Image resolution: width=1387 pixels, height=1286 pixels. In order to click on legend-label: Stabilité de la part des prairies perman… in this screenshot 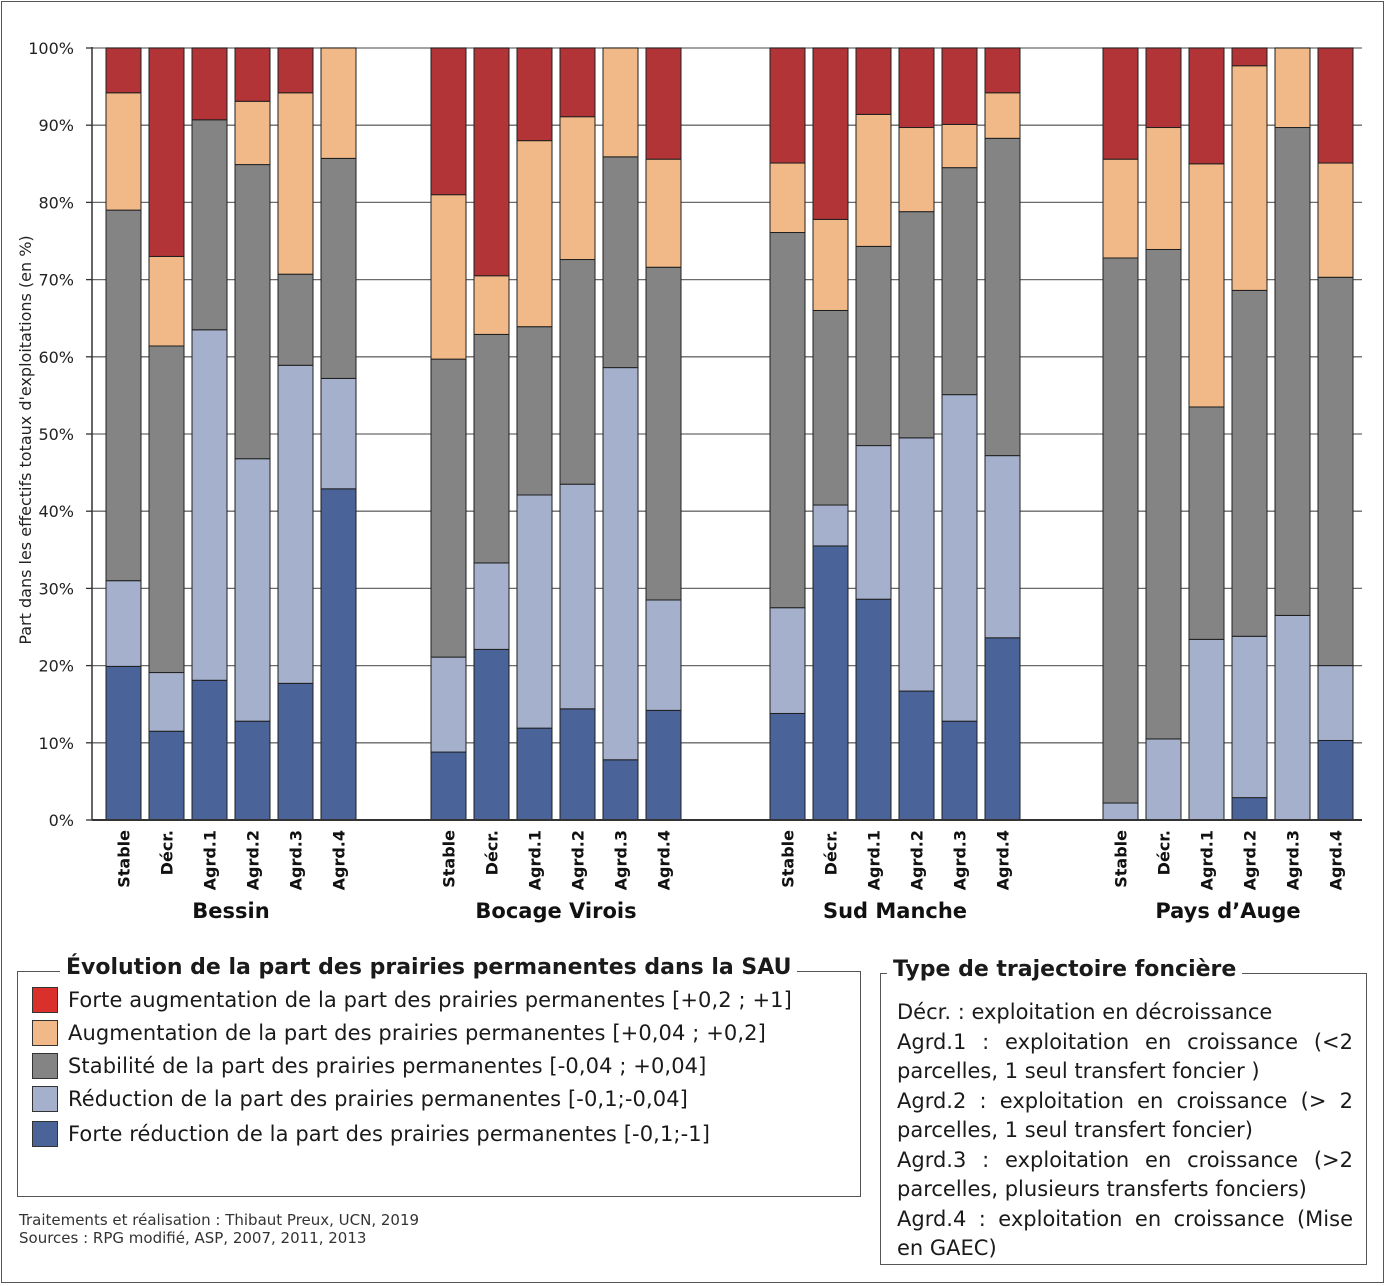, I will do `click(387, 1066)`.